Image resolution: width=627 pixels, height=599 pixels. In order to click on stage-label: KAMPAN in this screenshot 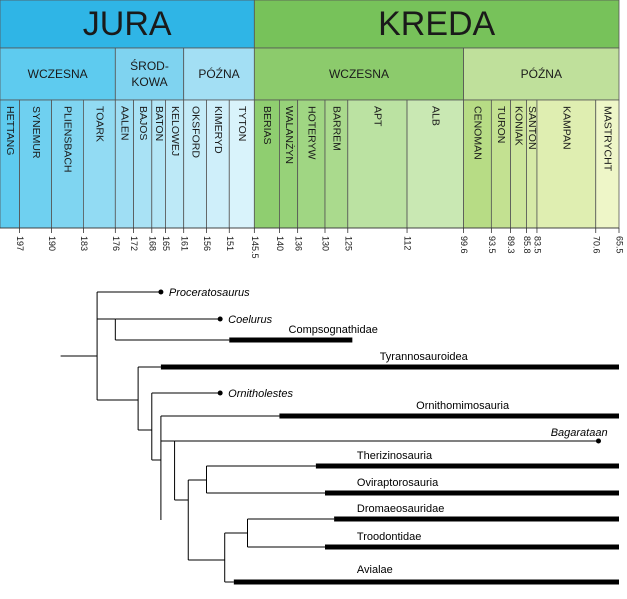, I will do `click(567, 128)`.